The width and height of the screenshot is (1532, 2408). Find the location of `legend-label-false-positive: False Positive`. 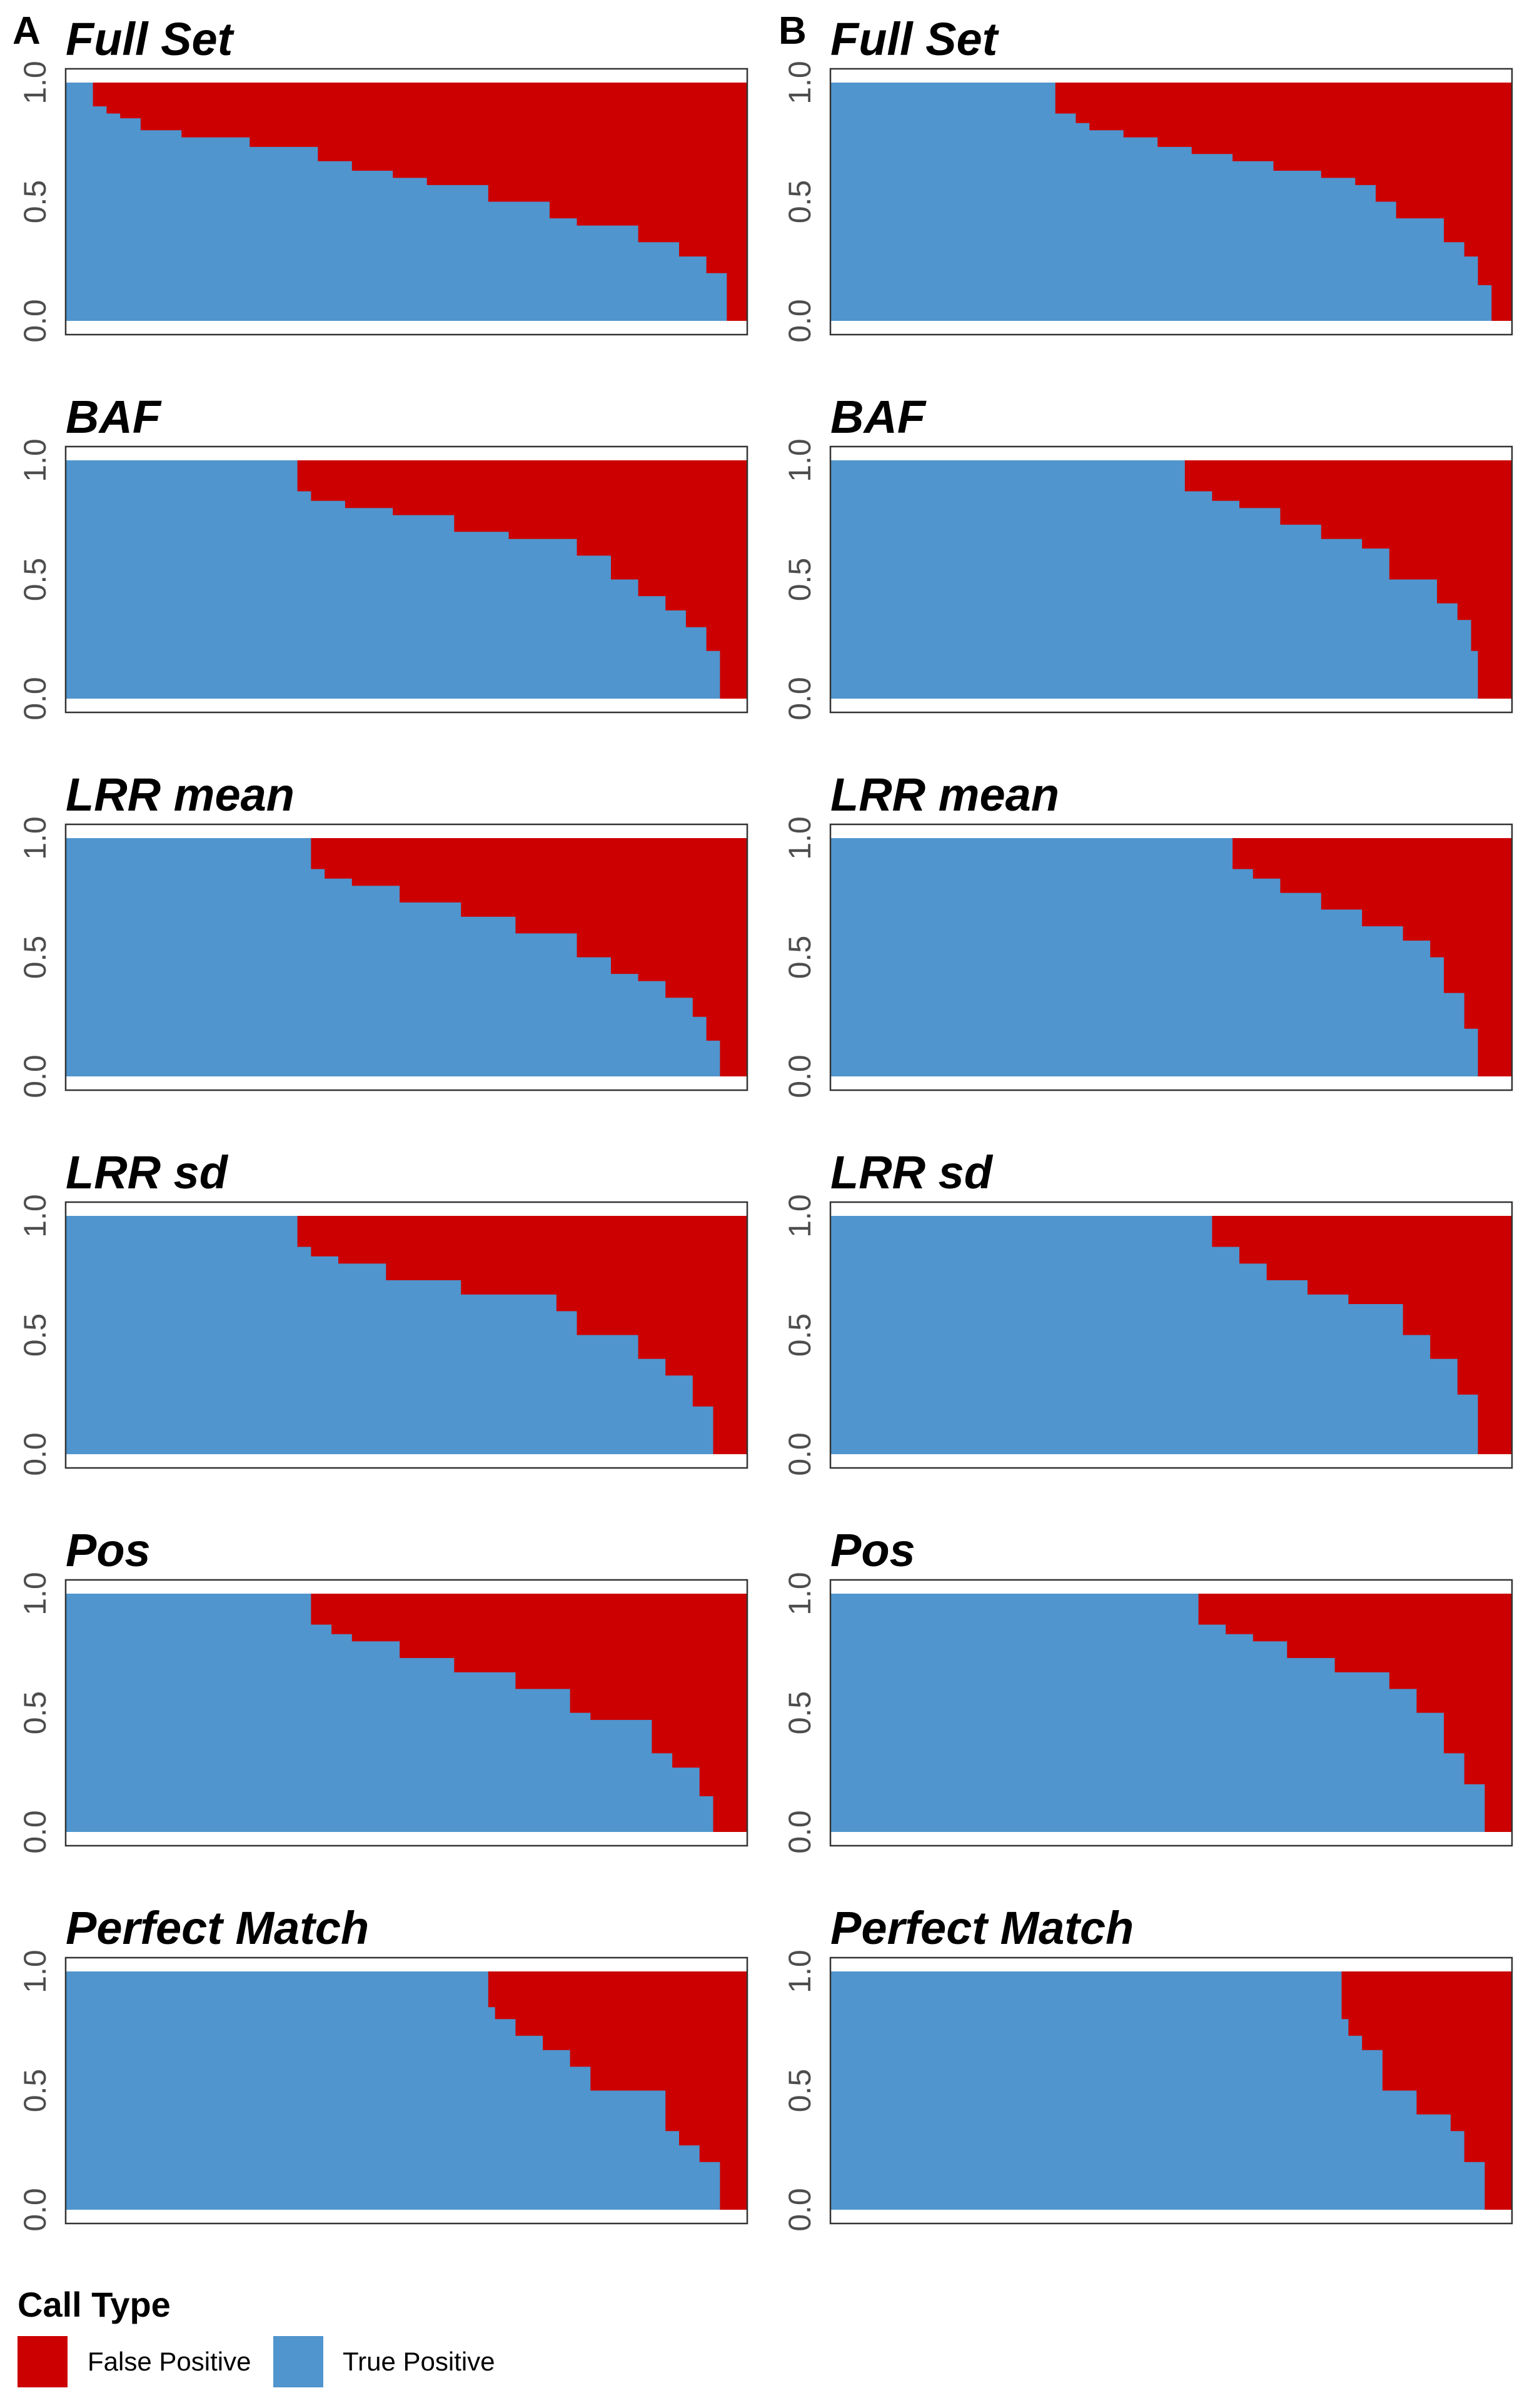

legend-label-false-positive: False Positive is located at coordinates (169, 2361).